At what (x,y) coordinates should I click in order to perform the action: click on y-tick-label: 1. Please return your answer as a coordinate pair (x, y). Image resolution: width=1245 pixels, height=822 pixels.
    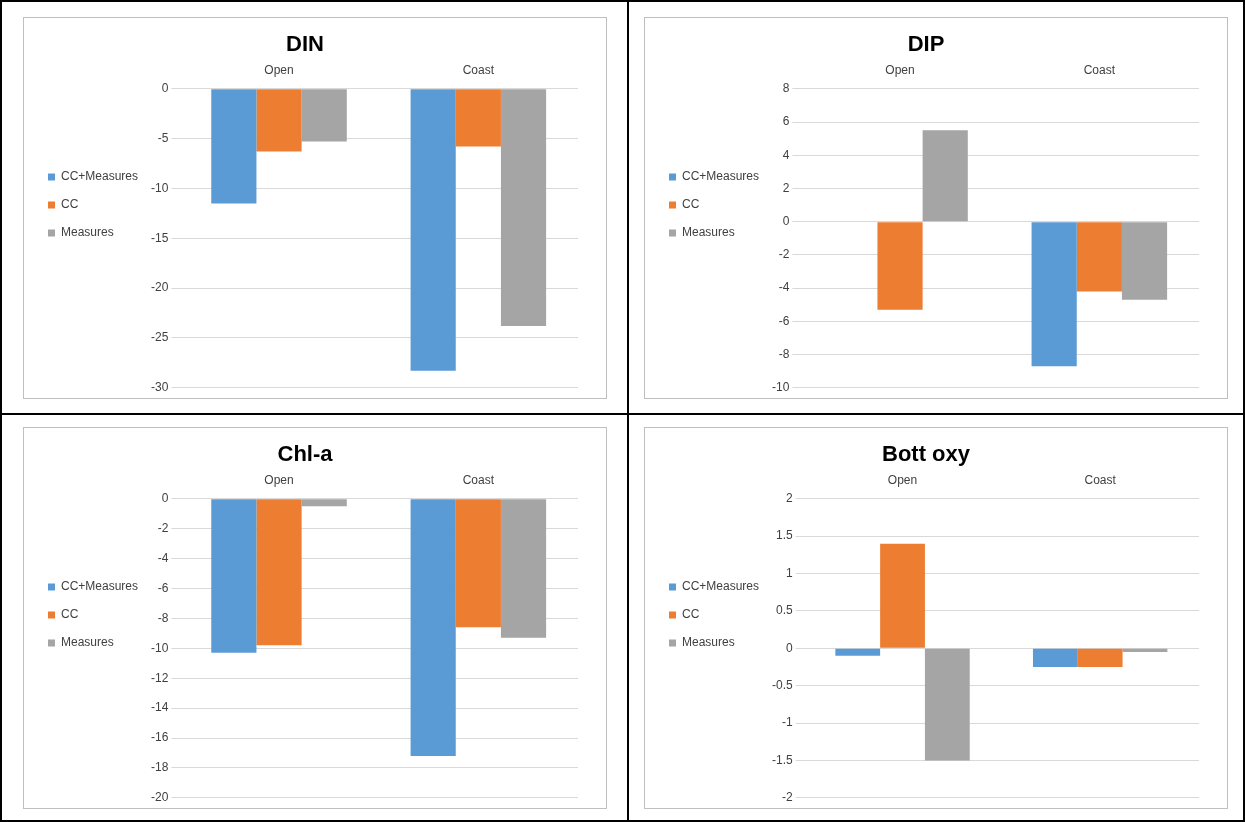
    Looking at the image, I should click on (790, 572).